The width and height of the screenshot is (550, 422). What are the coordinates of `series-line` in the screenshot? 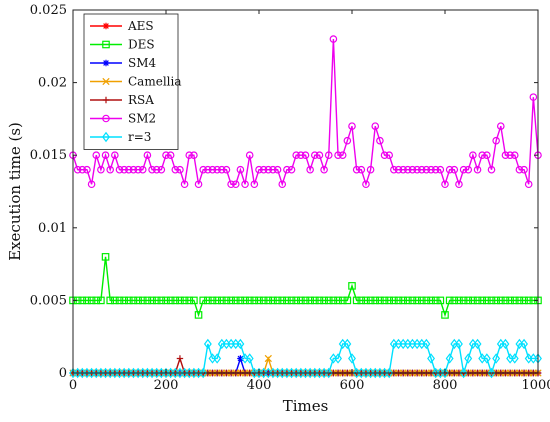 It's located at (305, 287).